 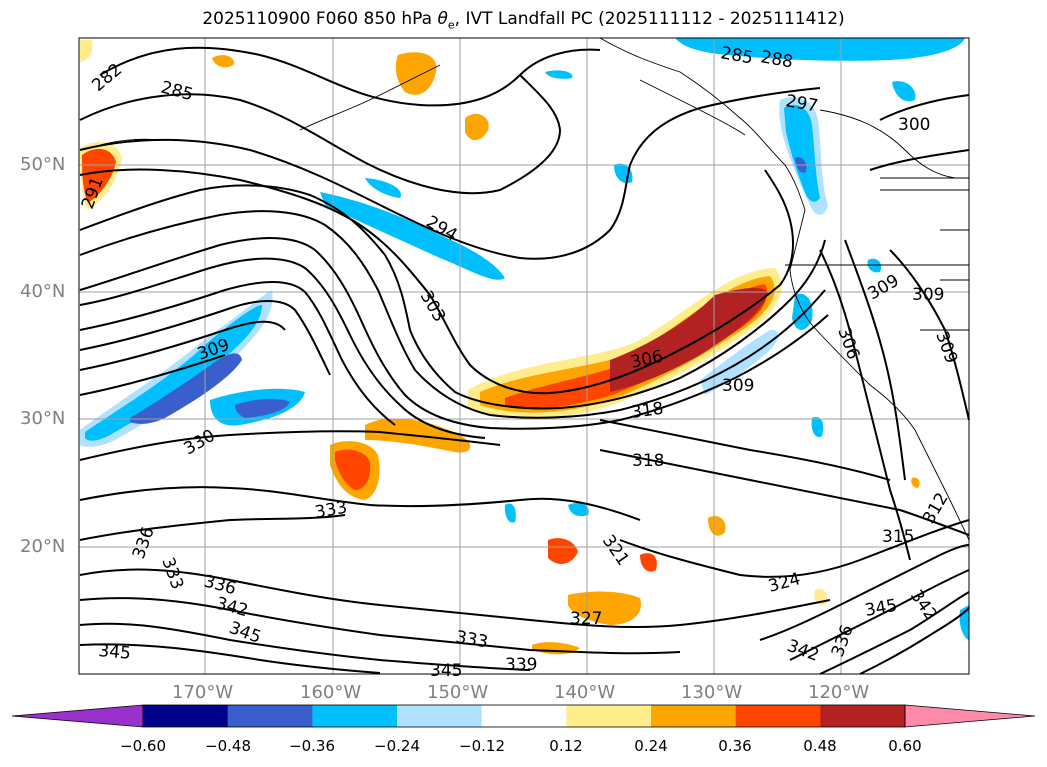 What do you see at coordinates (77, 716) in the screenshot?
I see `colorbar-extend-min` at bounding box center [77, 716].